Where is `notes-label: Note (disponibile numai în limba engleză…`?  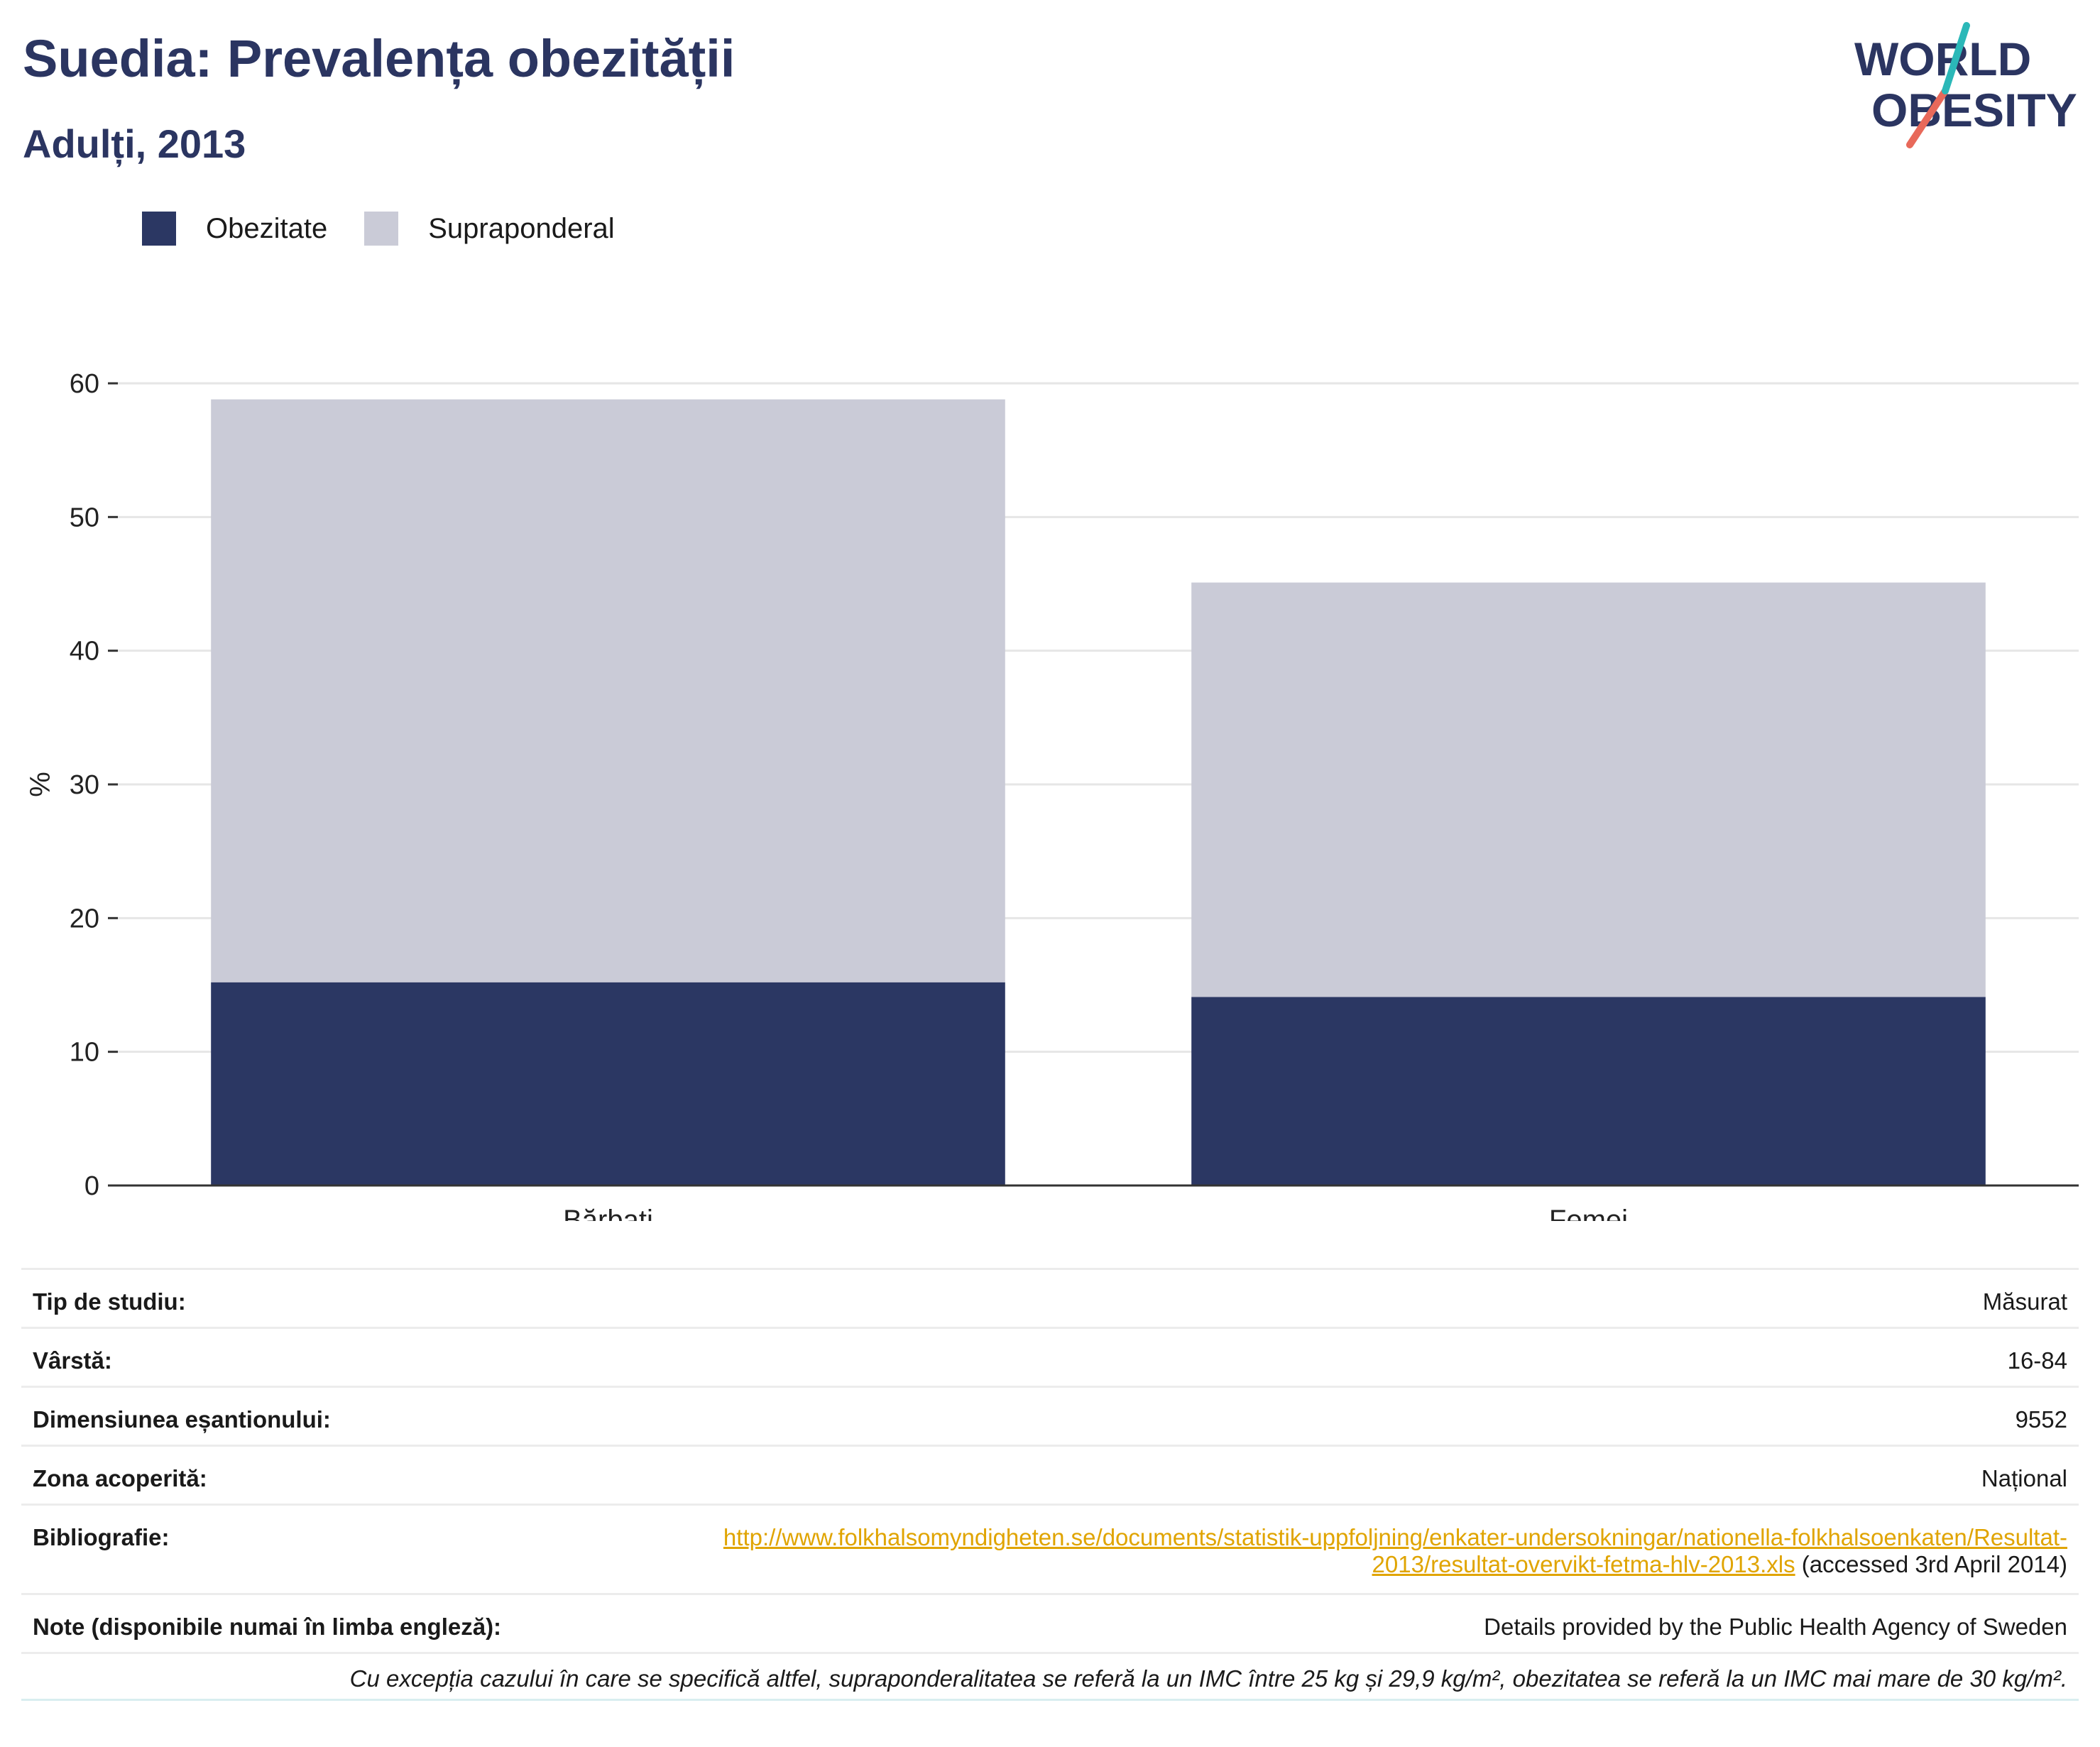 notes-label: Note (disponibile numai în limba engleză… is located at coordinates (267, 1627).